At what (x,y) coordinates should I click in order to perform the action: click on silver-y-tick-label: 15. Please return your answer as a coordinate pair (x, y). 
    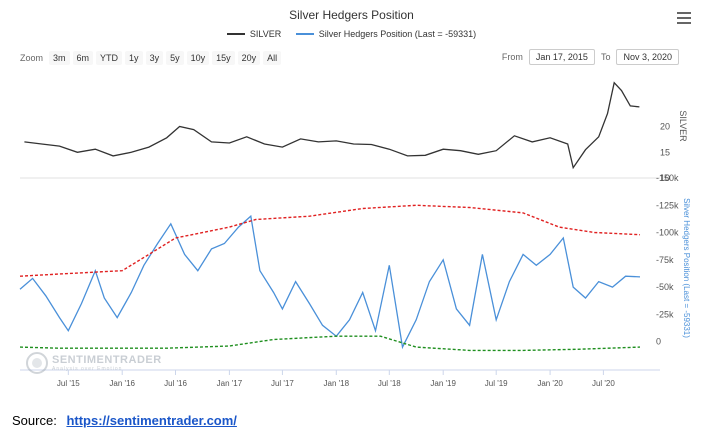
    Looking at the image, I should click on (665, 152).